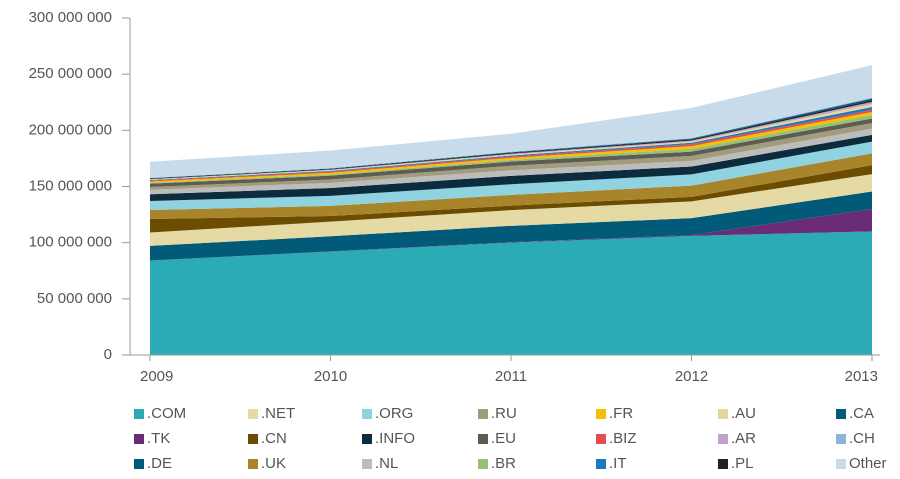  What do you see at coordinates (691, 376) in the screenshot?
I see `x-tick-label: 2012` at bounding box center [691, 376].